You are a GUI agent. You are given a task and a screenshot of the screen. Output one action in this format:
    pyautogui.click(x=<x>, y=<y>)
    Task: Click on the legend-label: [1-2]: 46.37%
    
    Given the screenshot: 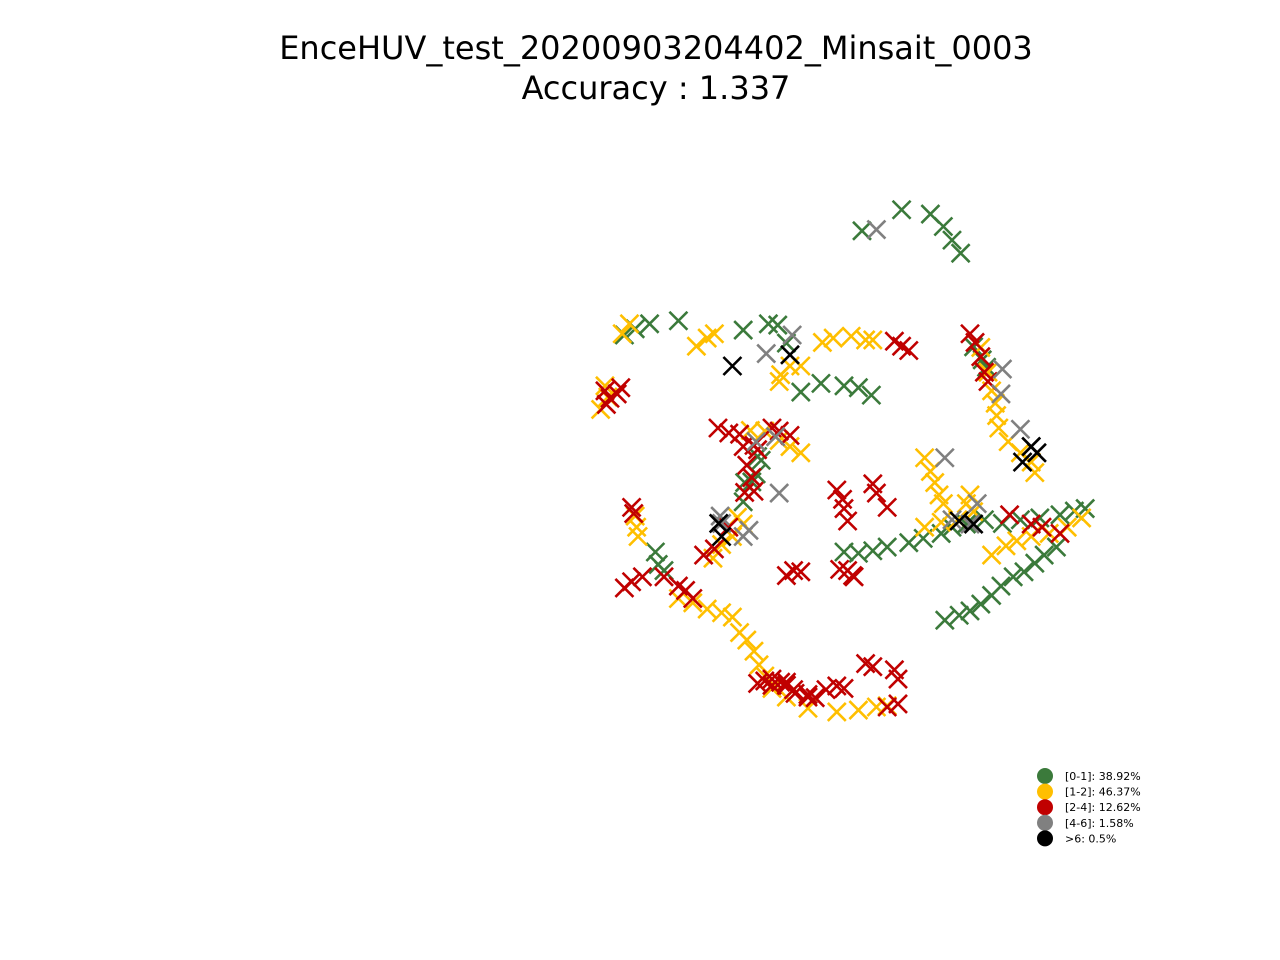 What is the action you would take?
    pyautogui.click(x=1103, y=792)
    